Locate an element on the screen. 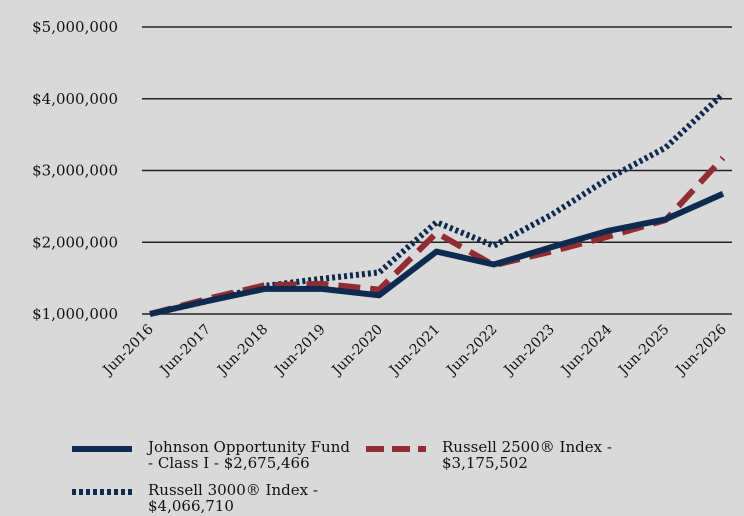  y-tick-label: $4,000,000 is located at coordinates (75, 99).